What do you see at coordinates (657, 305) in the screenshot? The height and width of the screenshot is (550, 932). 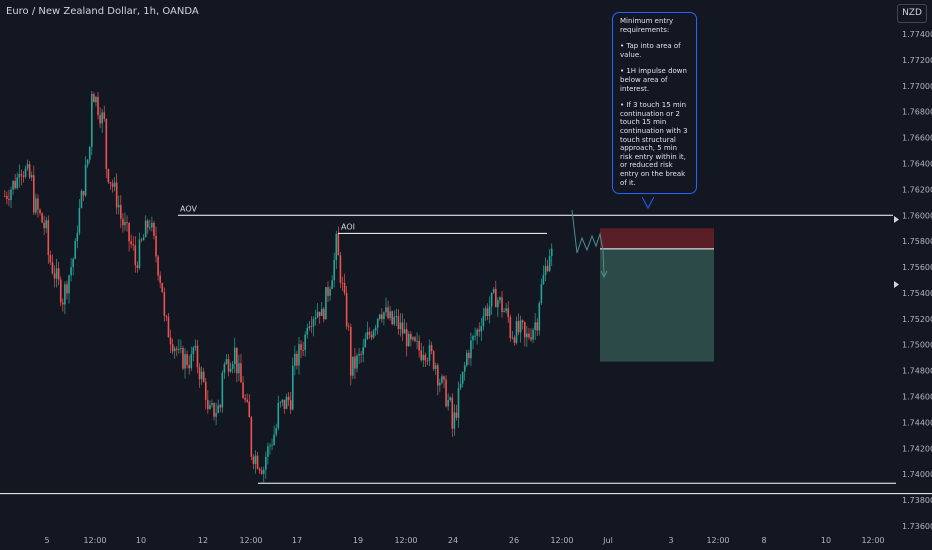 I see `take-profit-zone` at bounding box center [657, 305].